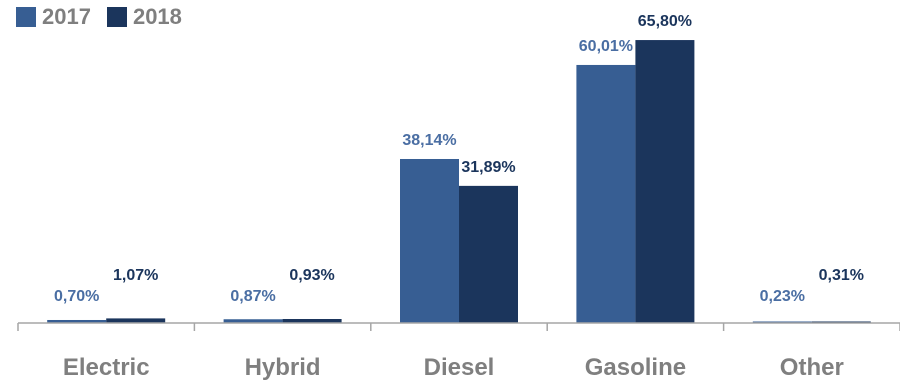 This screenshot has width=900, height=380. I want to click on data-label-other-2017: 0,23%, so click(782, 296).